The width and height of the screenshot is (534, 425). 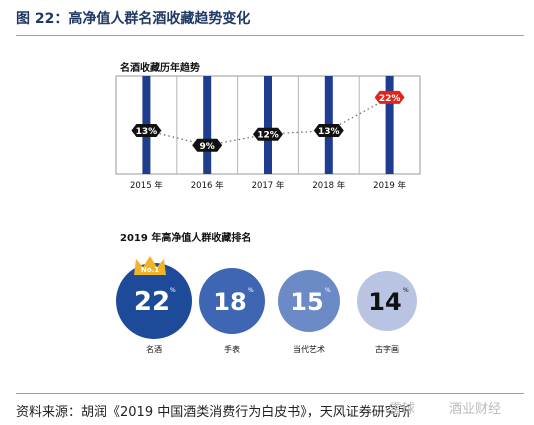 What do you see at coordinates (384, 302) in the screenshot?
I see `bubble-value: 14` at bounding box center [384, 302].